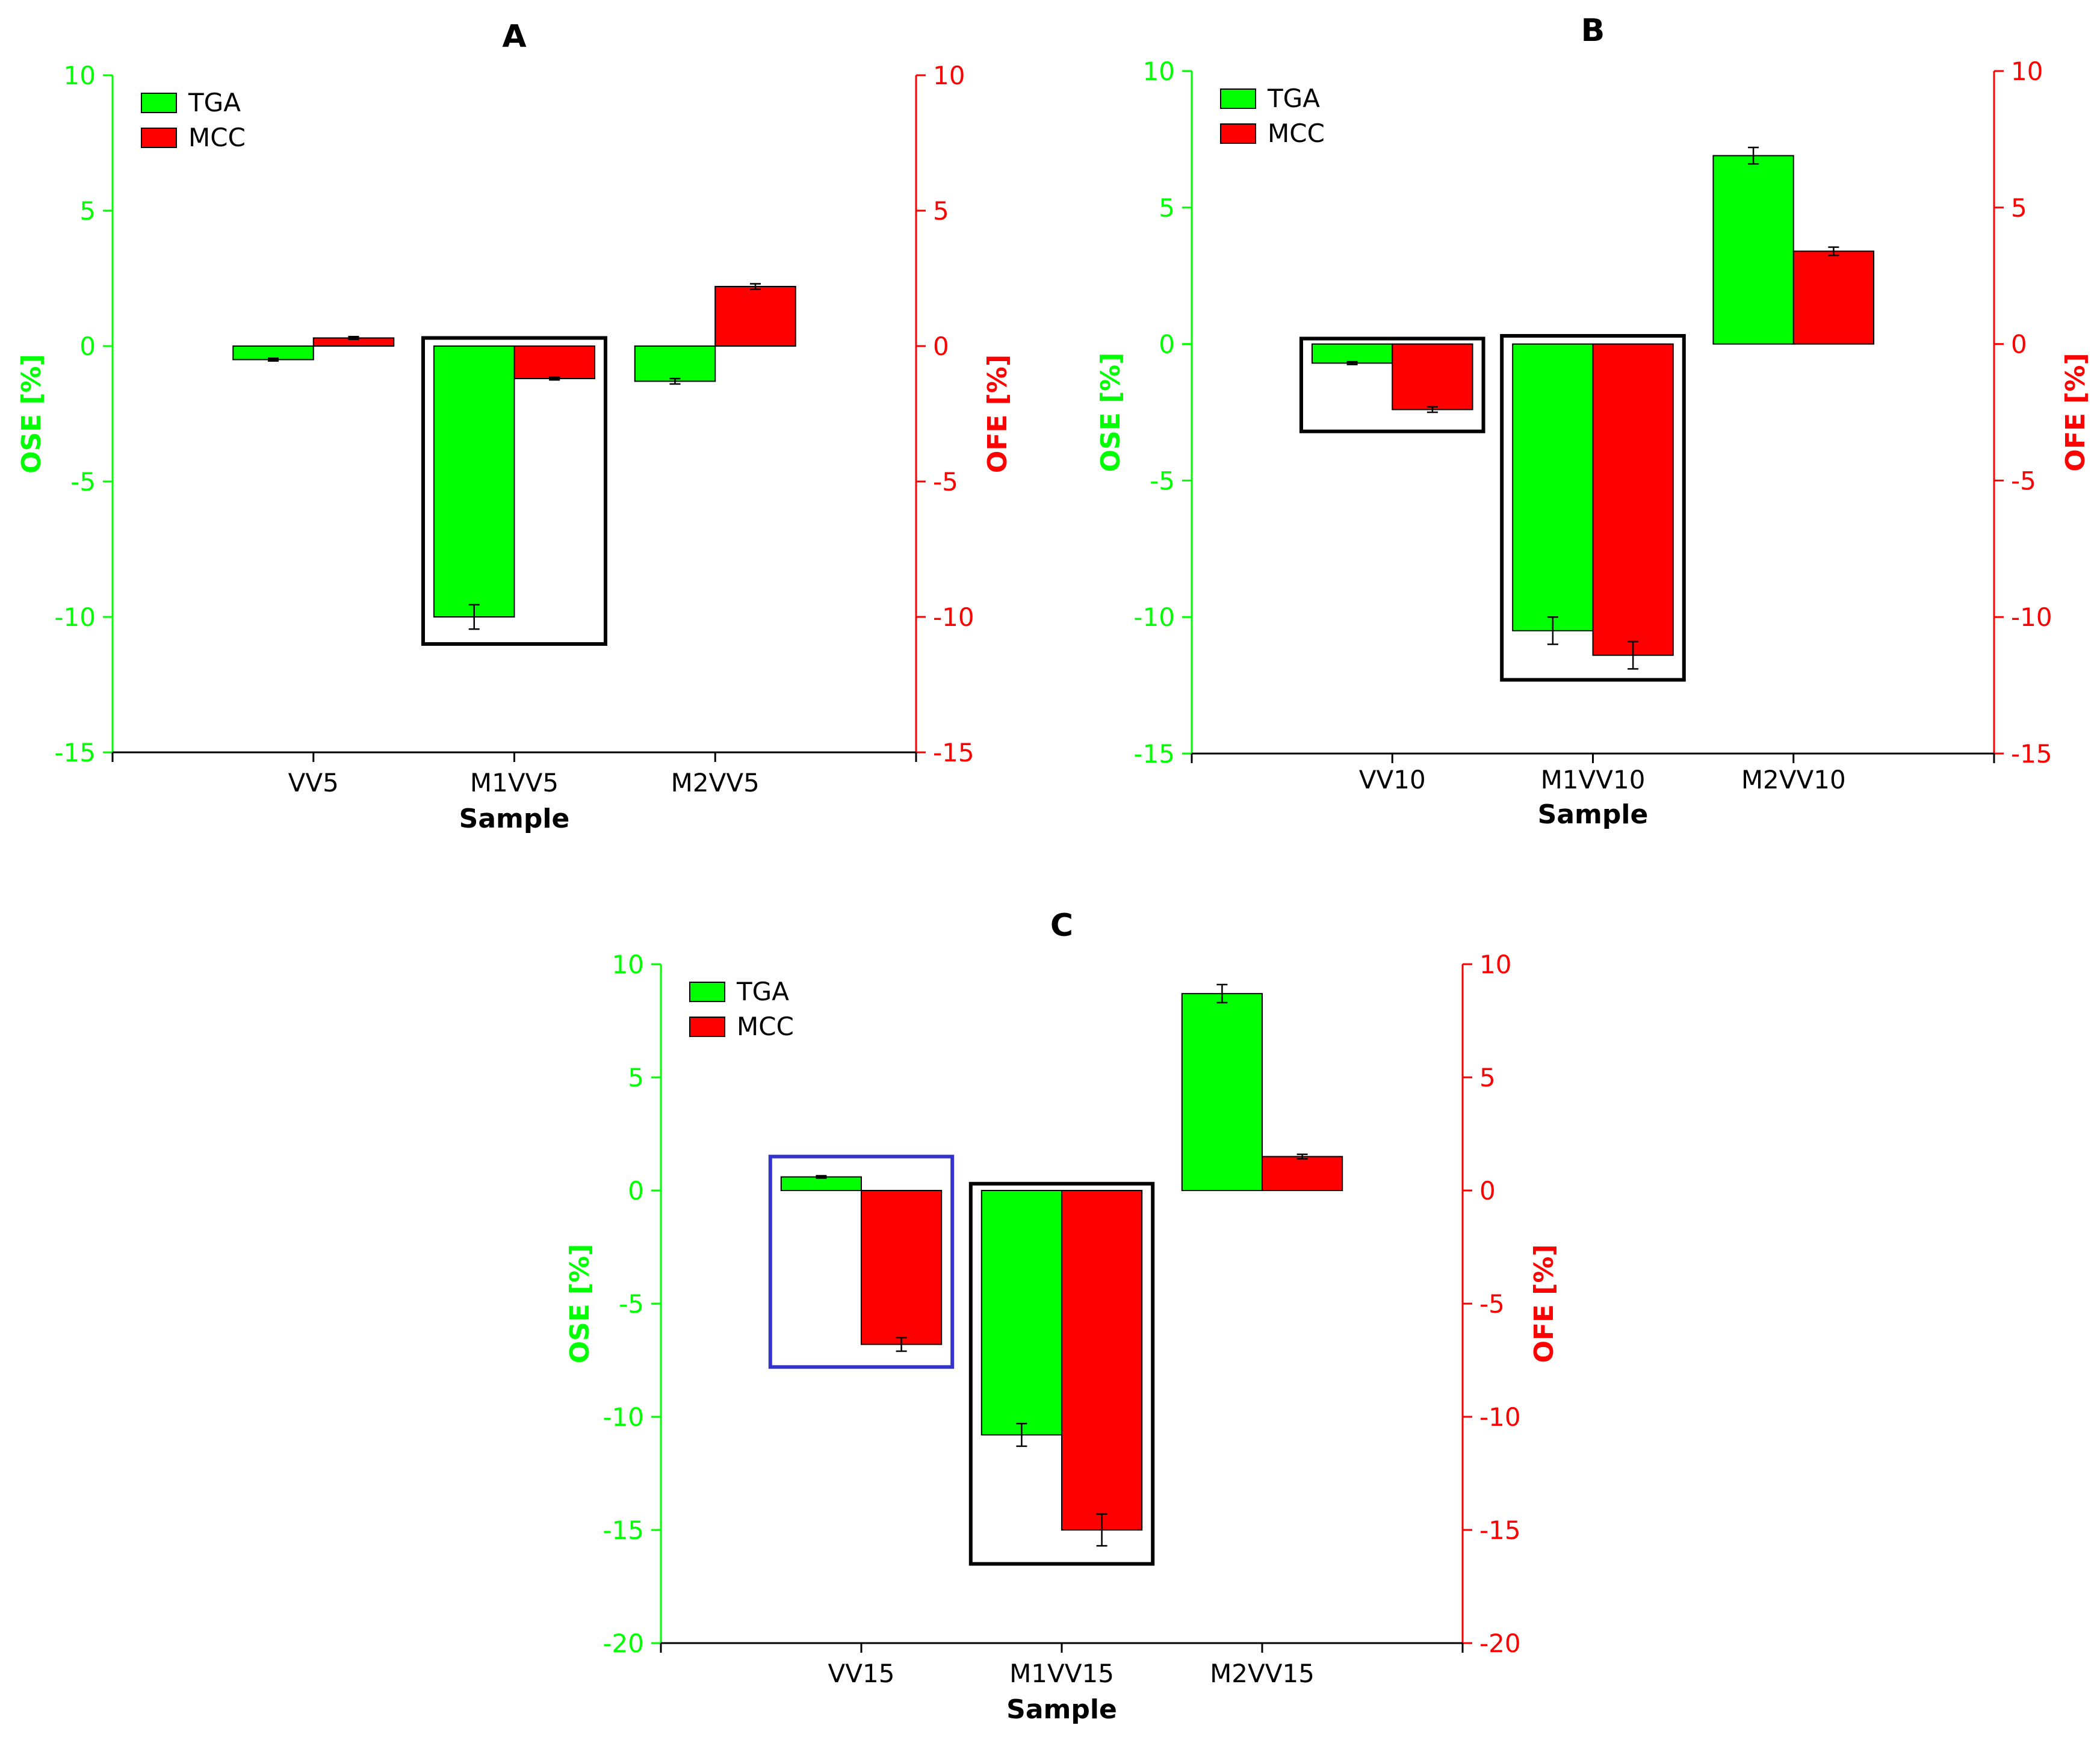  Describe the element at coordinates (514, 37) in the screenshot. I see `panel-title: A` at that location.